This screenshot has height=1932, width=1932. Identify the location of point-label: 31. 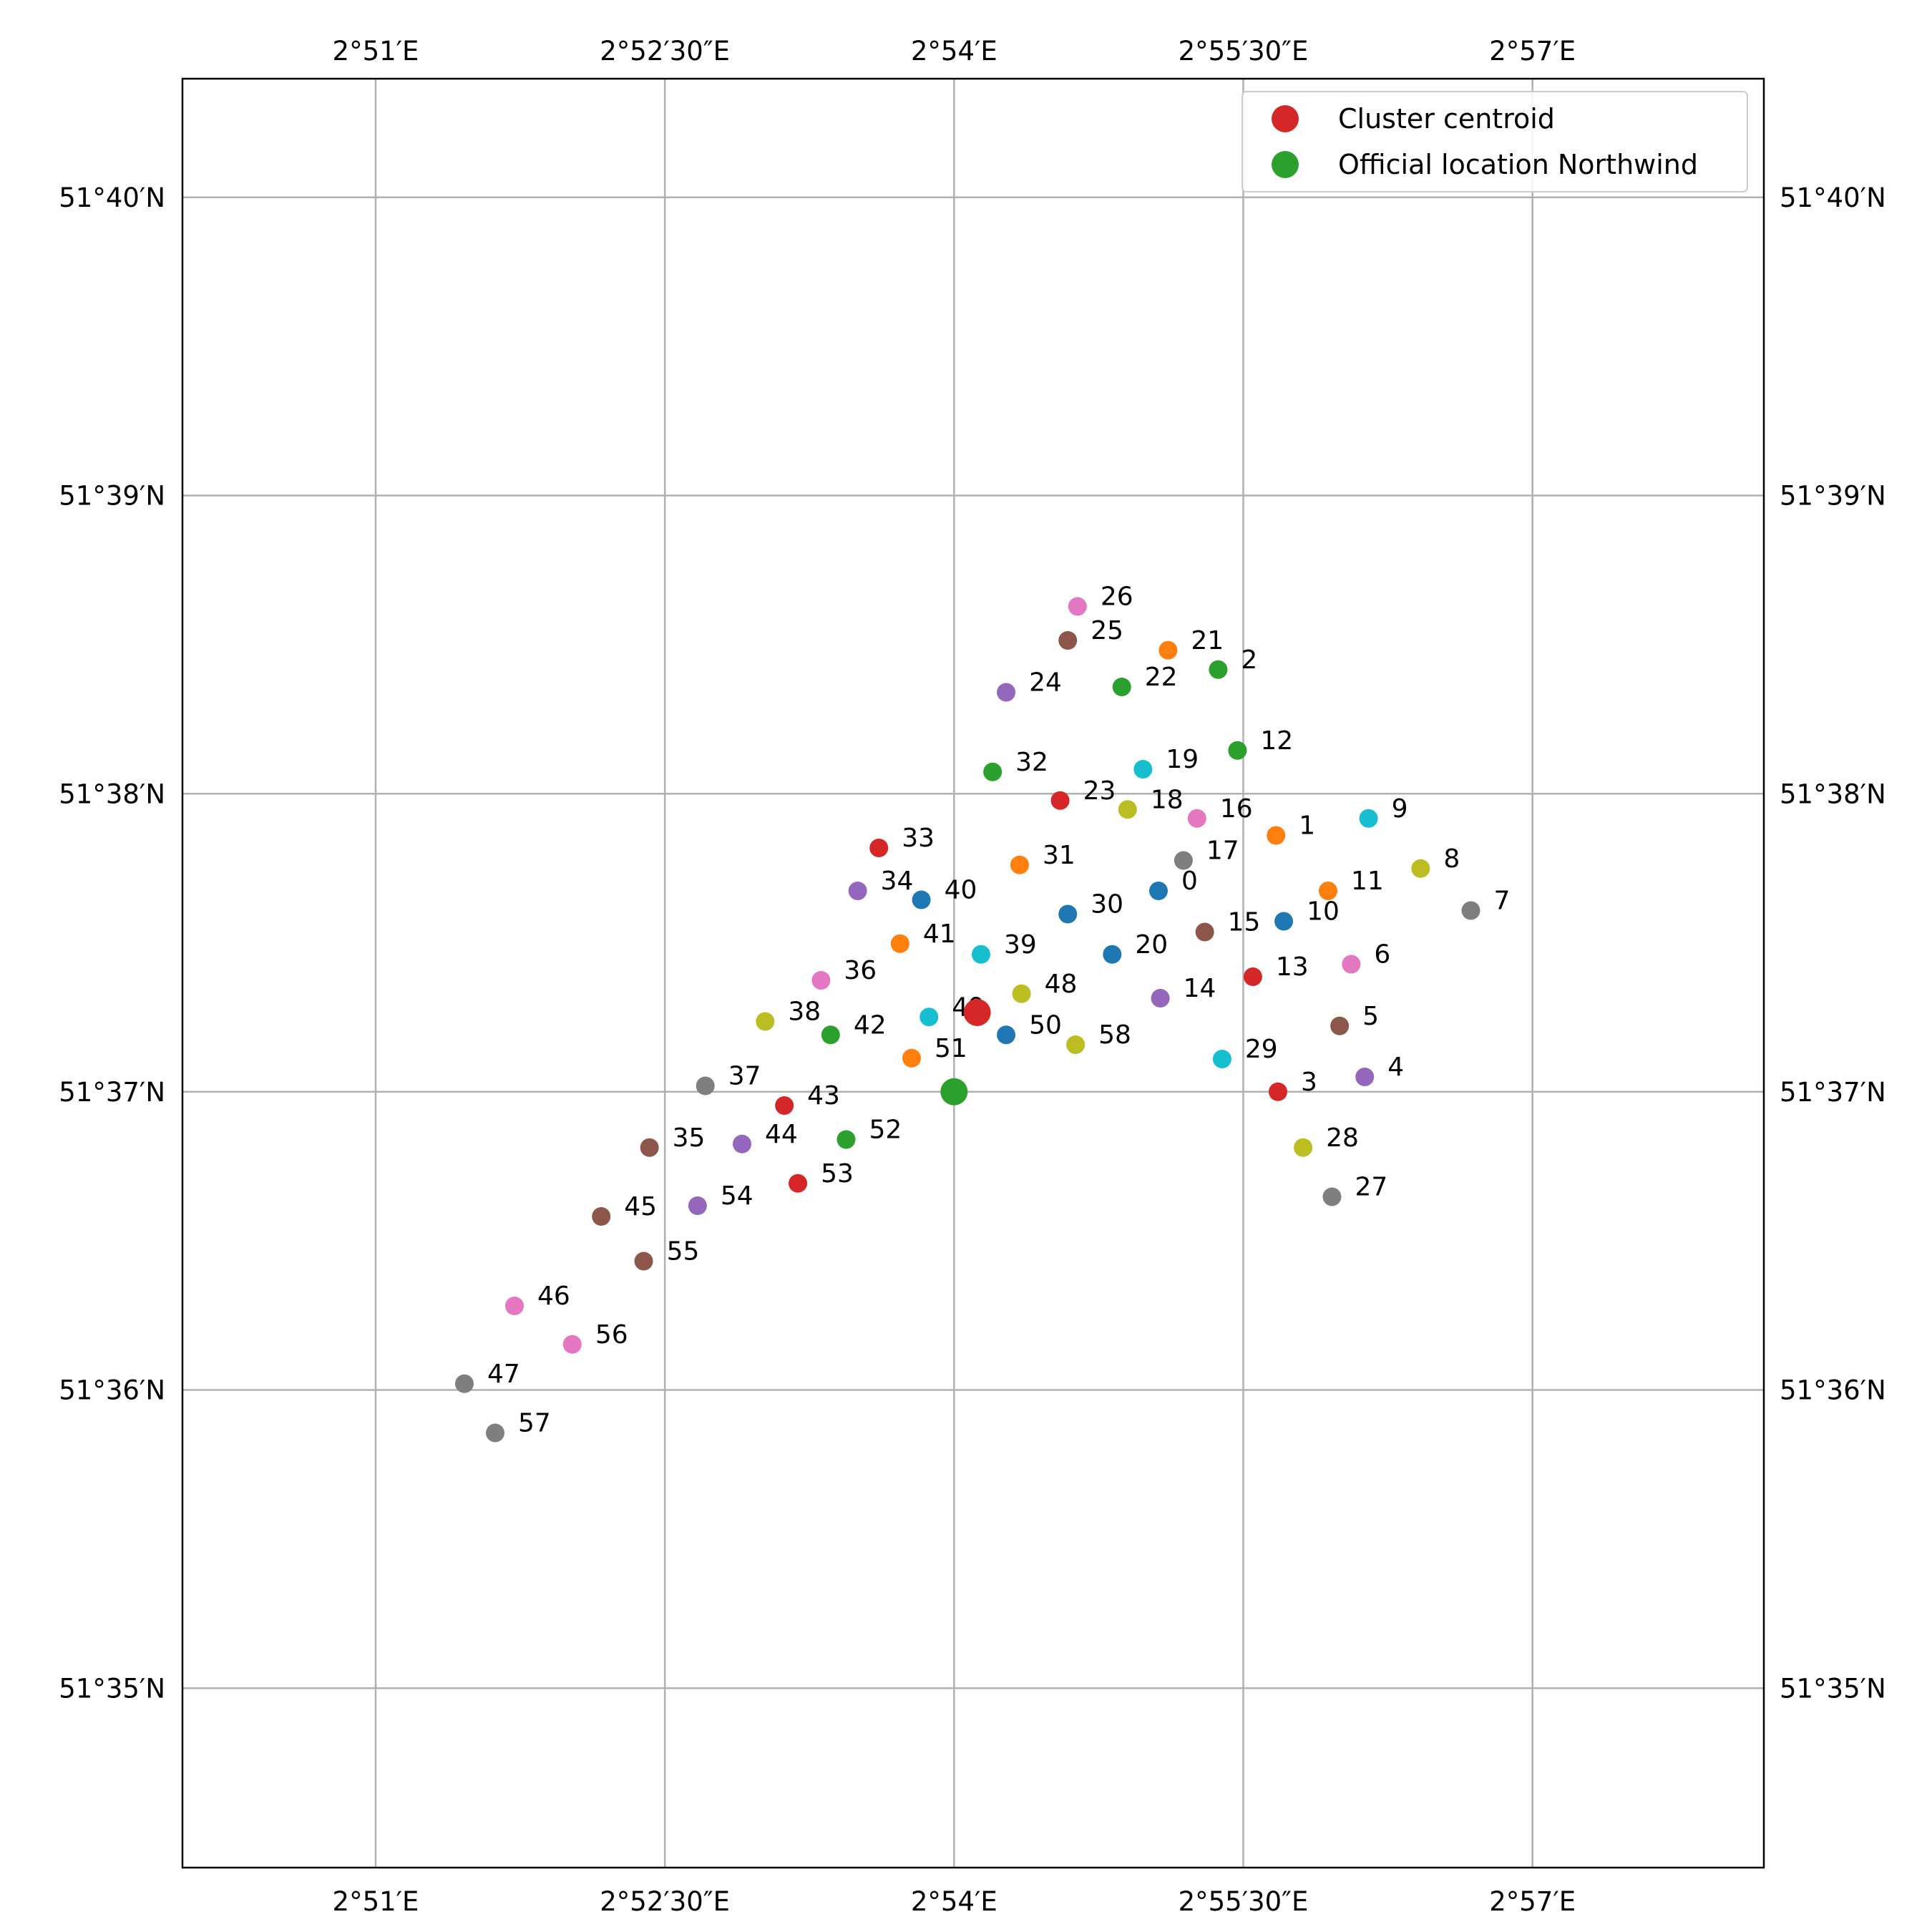
(1059, 855).